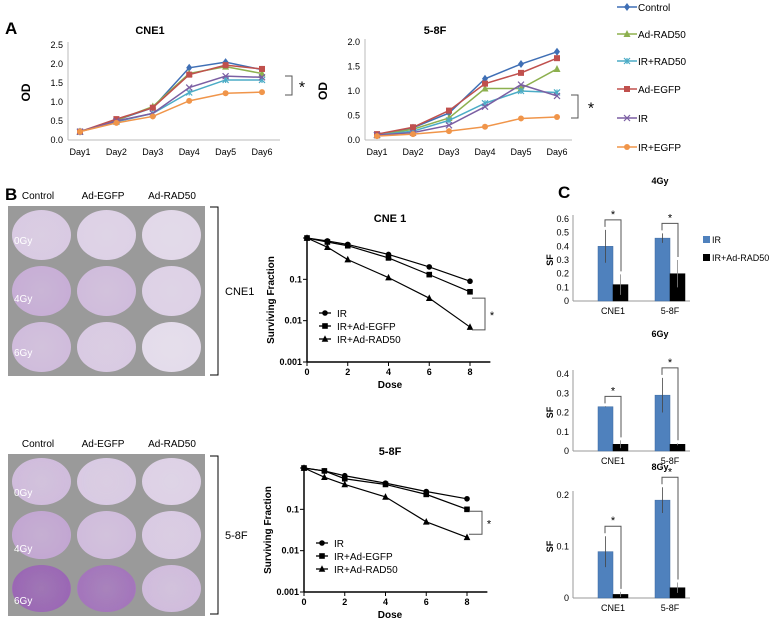  What do you see at coordinates (56, 102) in the screenshot?
I see `y-tick-label: 1.0` at bounding box center [56, 102].